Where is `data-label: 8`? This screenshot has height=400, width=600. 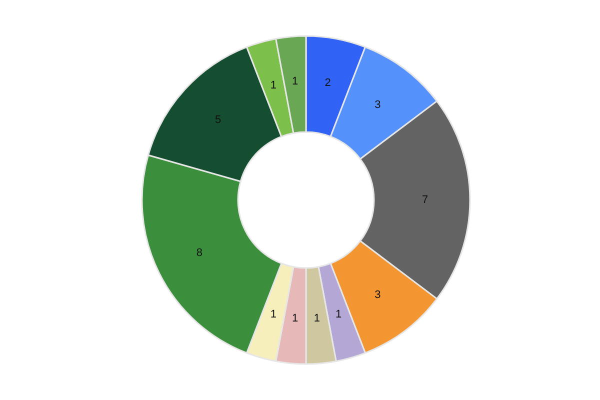 data-label: 8 is located at coordinates (199, 253).